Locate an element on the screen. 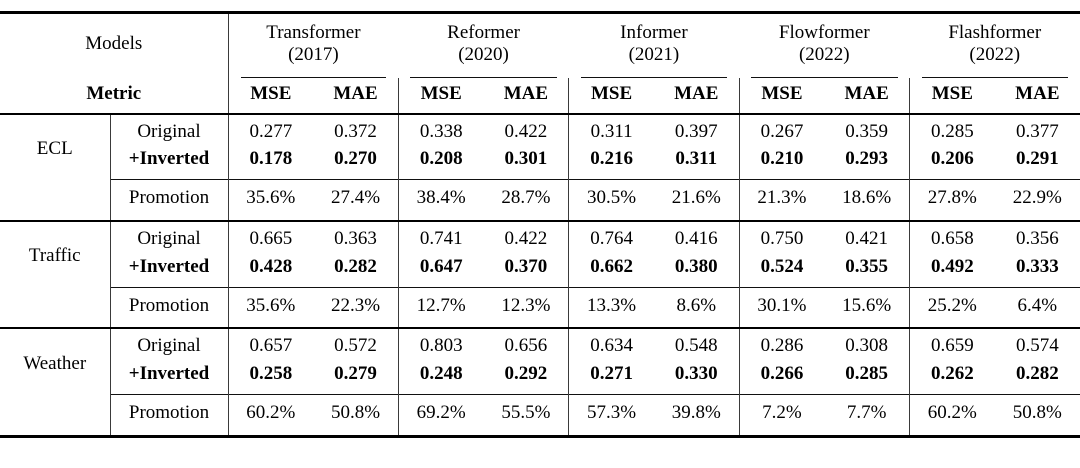 This screenshot has width=1080, height=468. dataset-label-weather: Weather is located at coordinates (55, 361).